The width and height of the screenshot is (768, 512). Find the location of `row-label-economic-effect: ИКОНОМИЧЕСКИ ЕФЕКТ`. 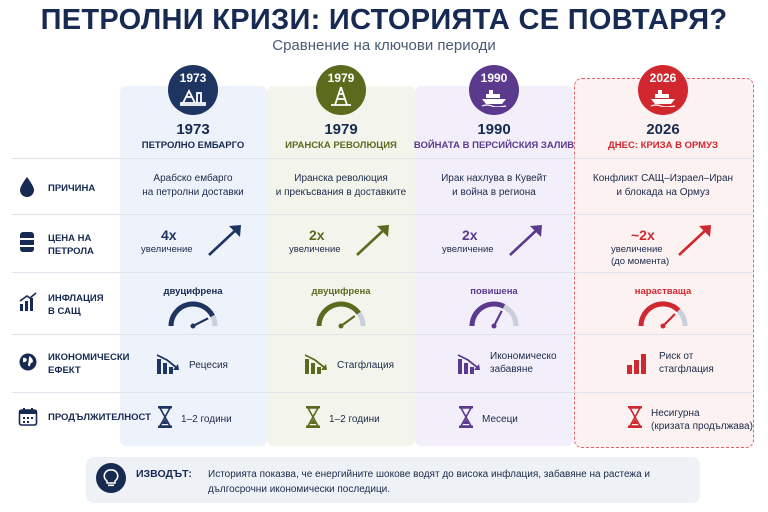

row-label-economic-effect: ИКОНОМИЧЕСКИ ЕФЕКТ is located at coordinates (89, 364).